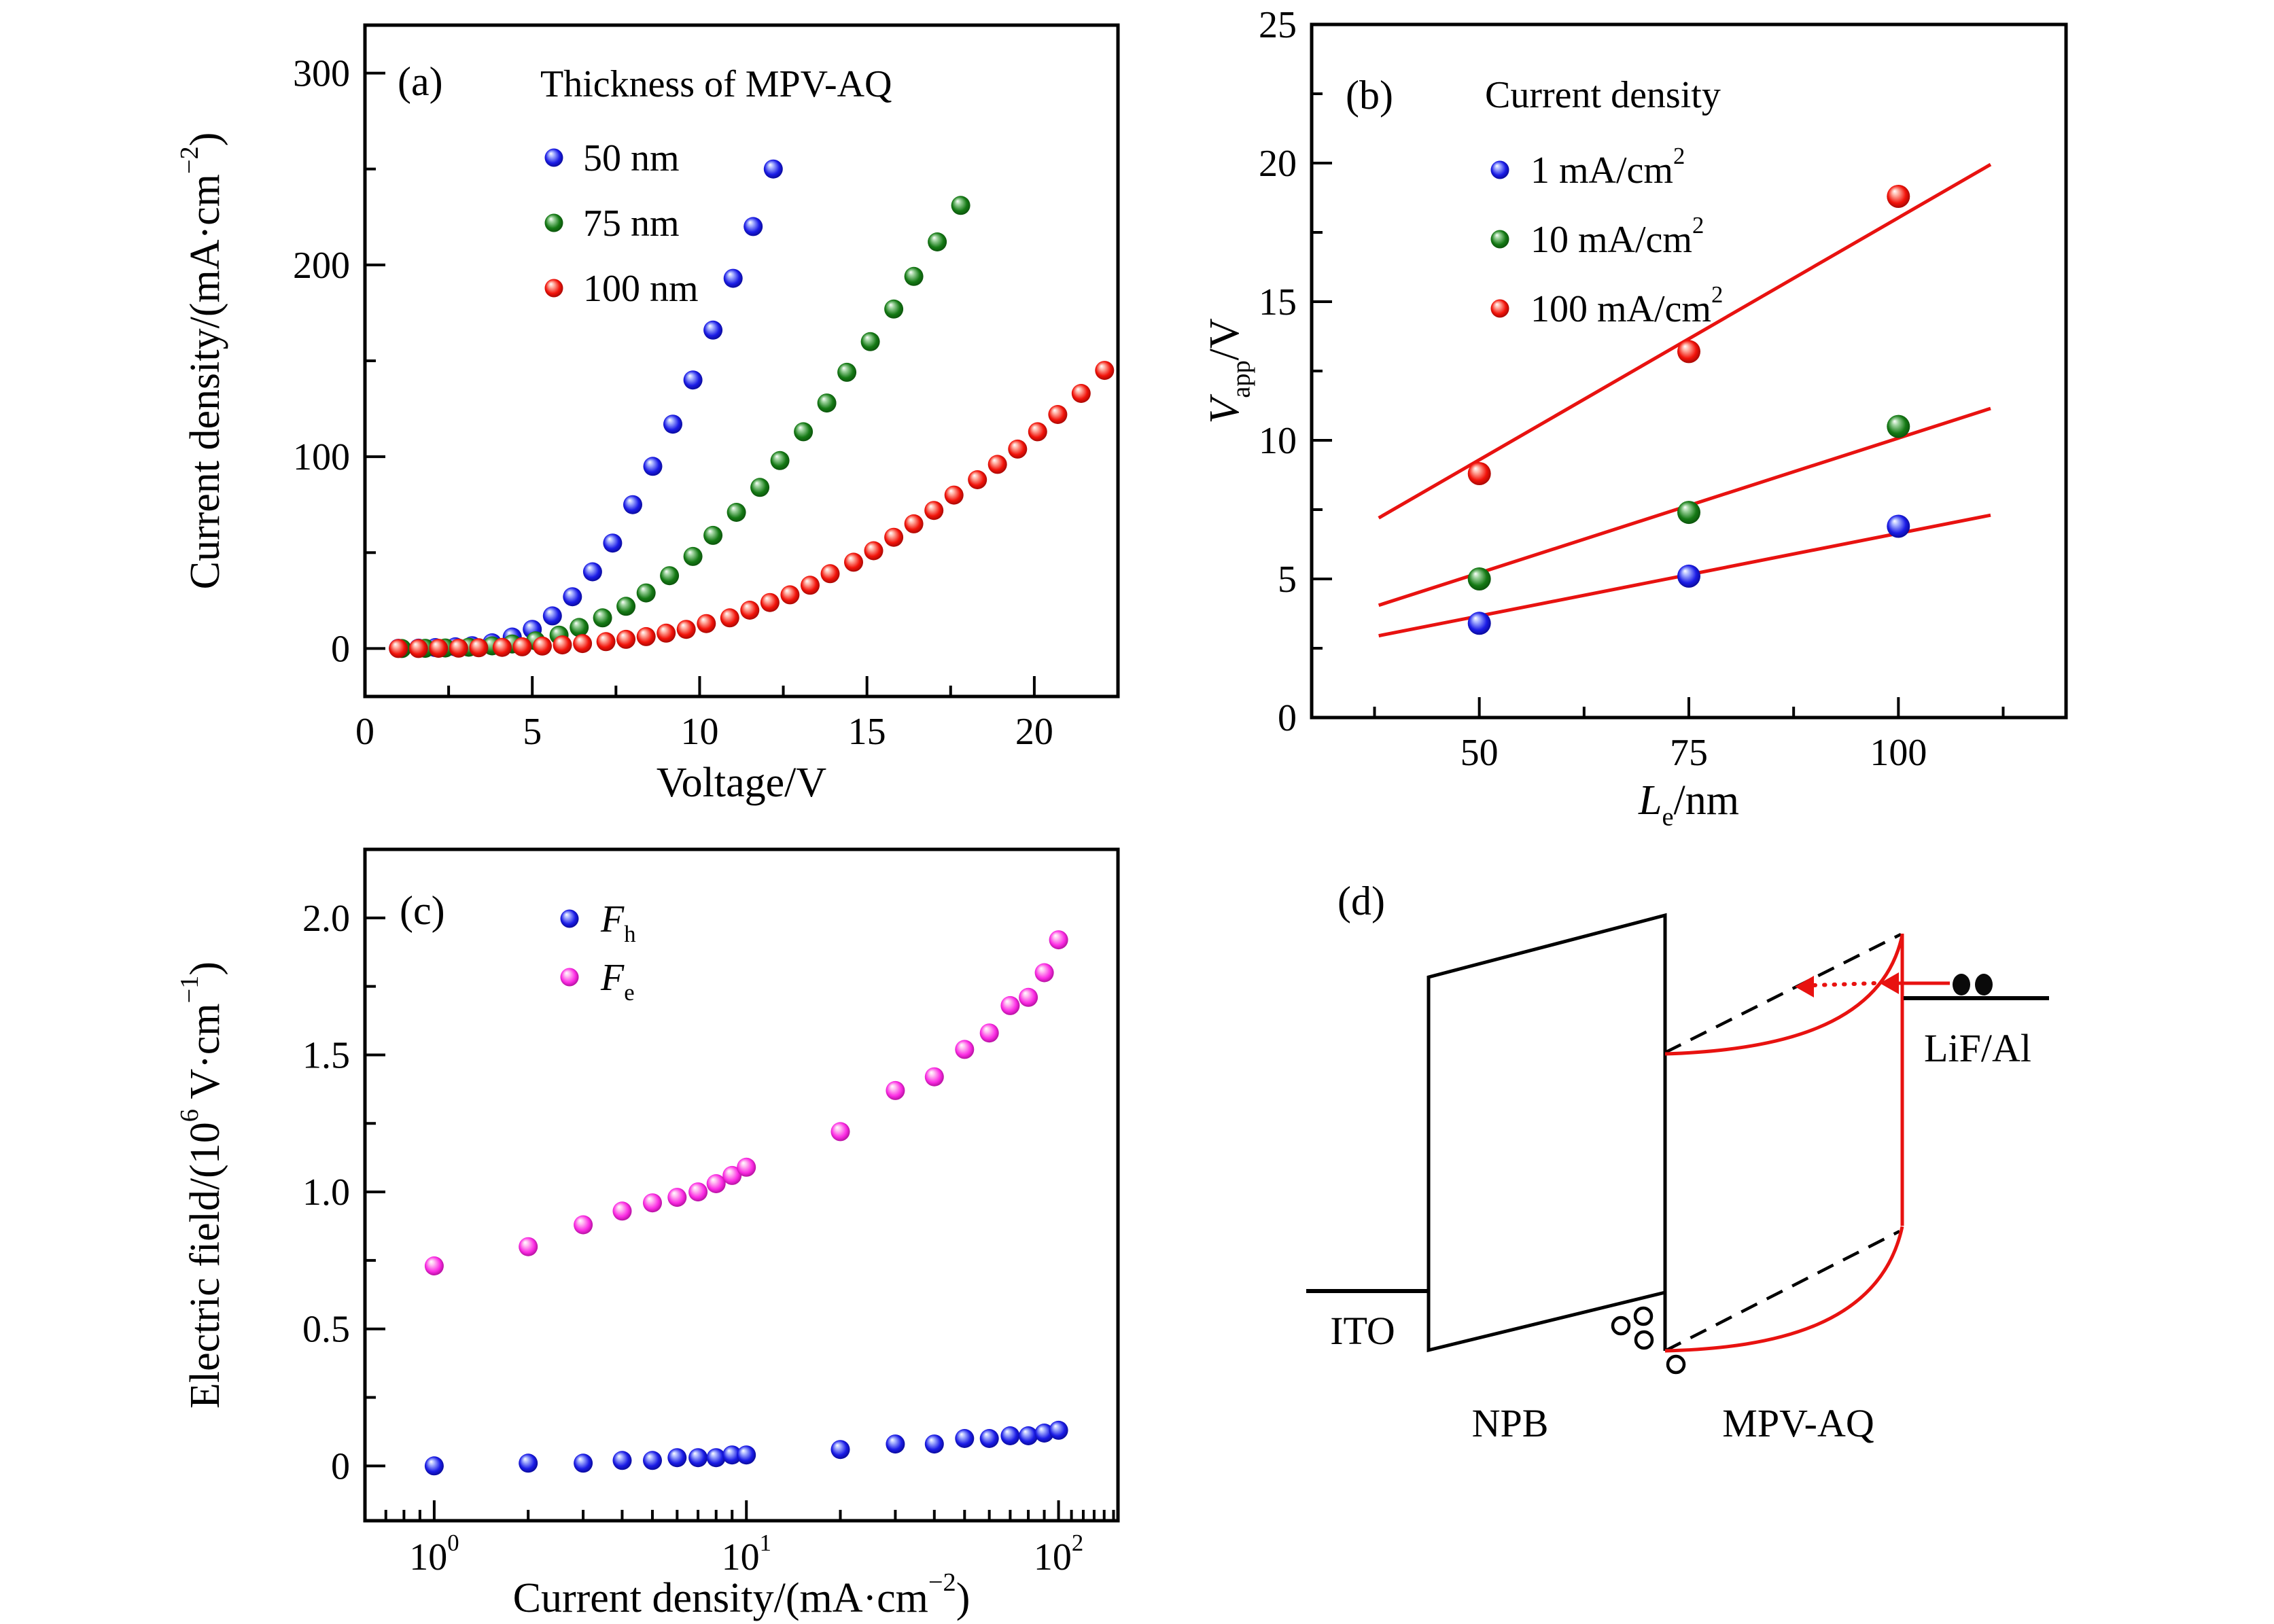  I want to click on panel-d: (d) ITO NPB MPV-AQ LiF/Al, so click(1678, 1162).